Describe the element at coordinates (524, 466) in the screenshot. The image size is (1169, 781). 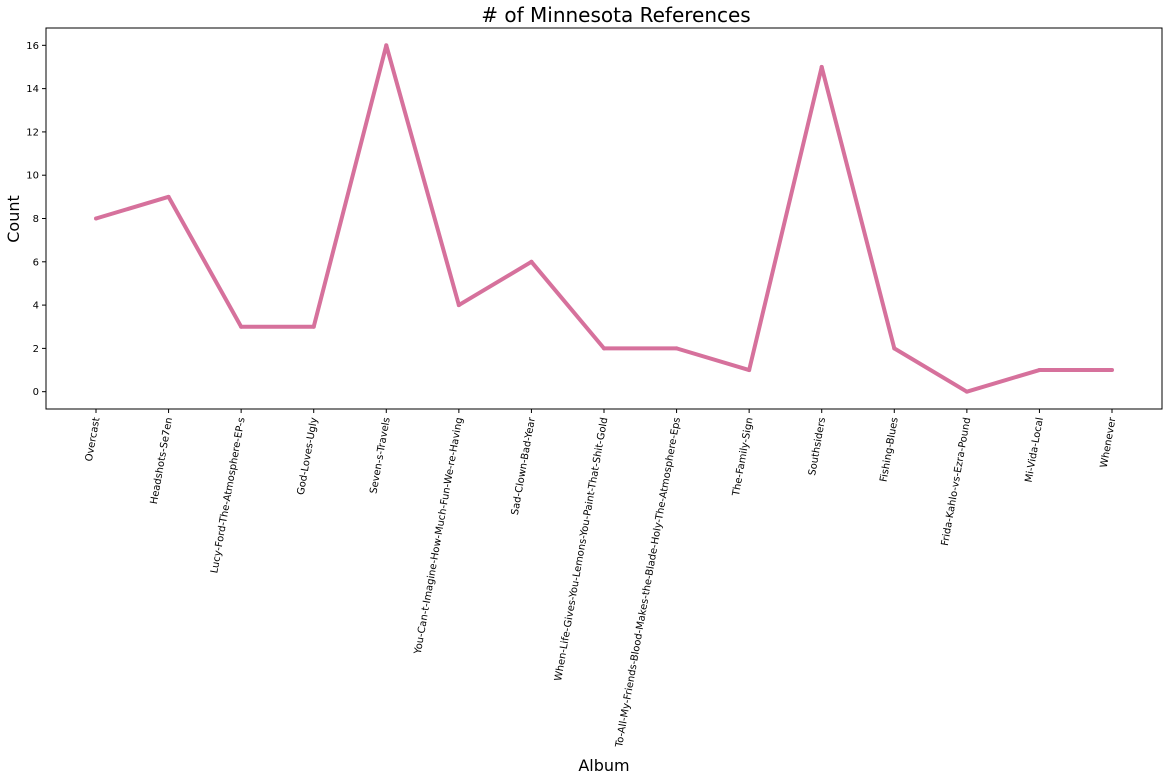
I see `x-tick-label: Sad-Clown-Bad-Year` at that location.